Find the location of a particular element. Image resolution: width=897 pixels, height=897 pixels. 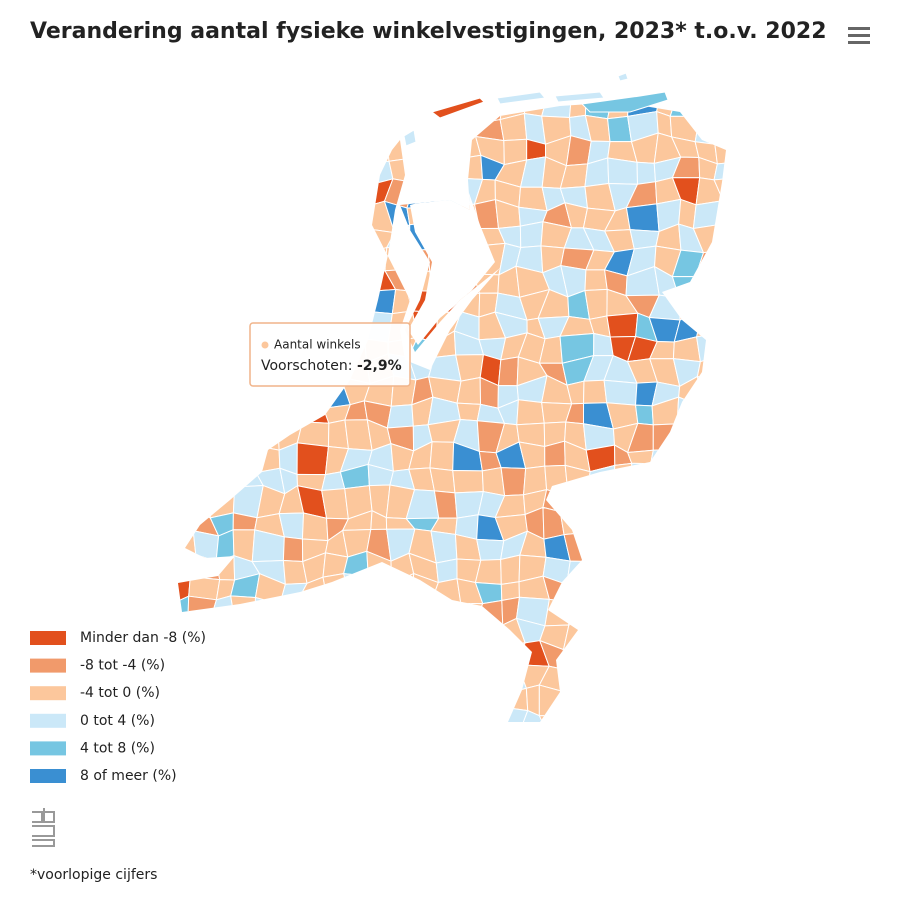

menu-button is located at coordinates (858, 35).